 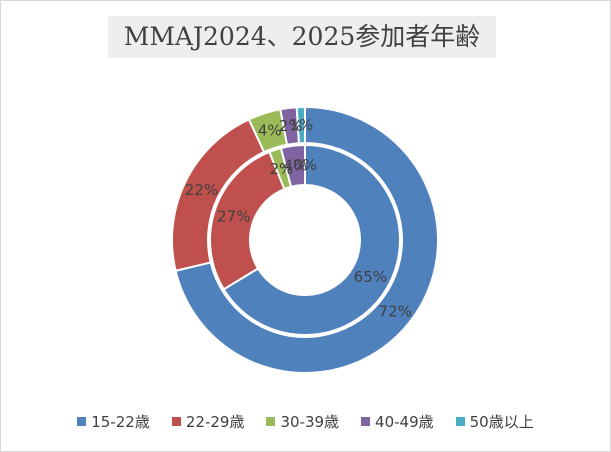 I want to click on legend-item: 30-39歳, so click(x=302, y=421).